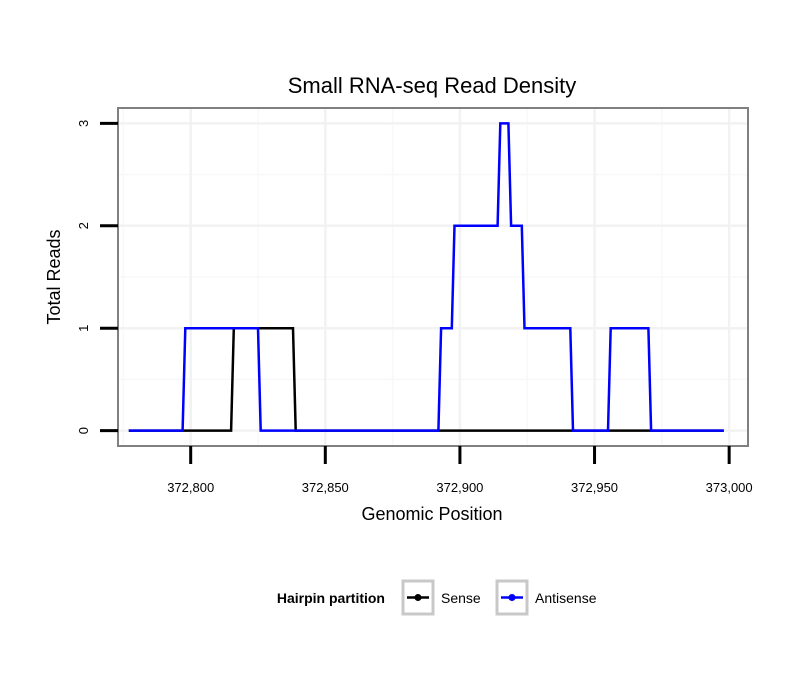 The image size is (810, 690). Describe the element at coordinates (432, 85) in the screenshot. I see `chart-title: Small RNA-seq Read Density` at that location.